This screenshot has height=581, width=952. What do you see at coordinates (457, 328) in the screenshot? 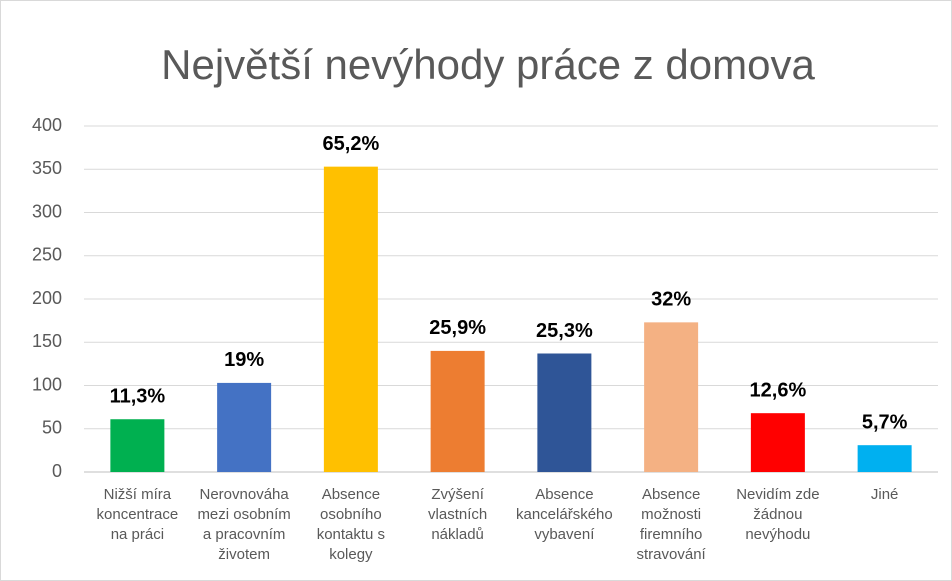
I see `value-label: 25,9%` at bounding box center [457, 328].